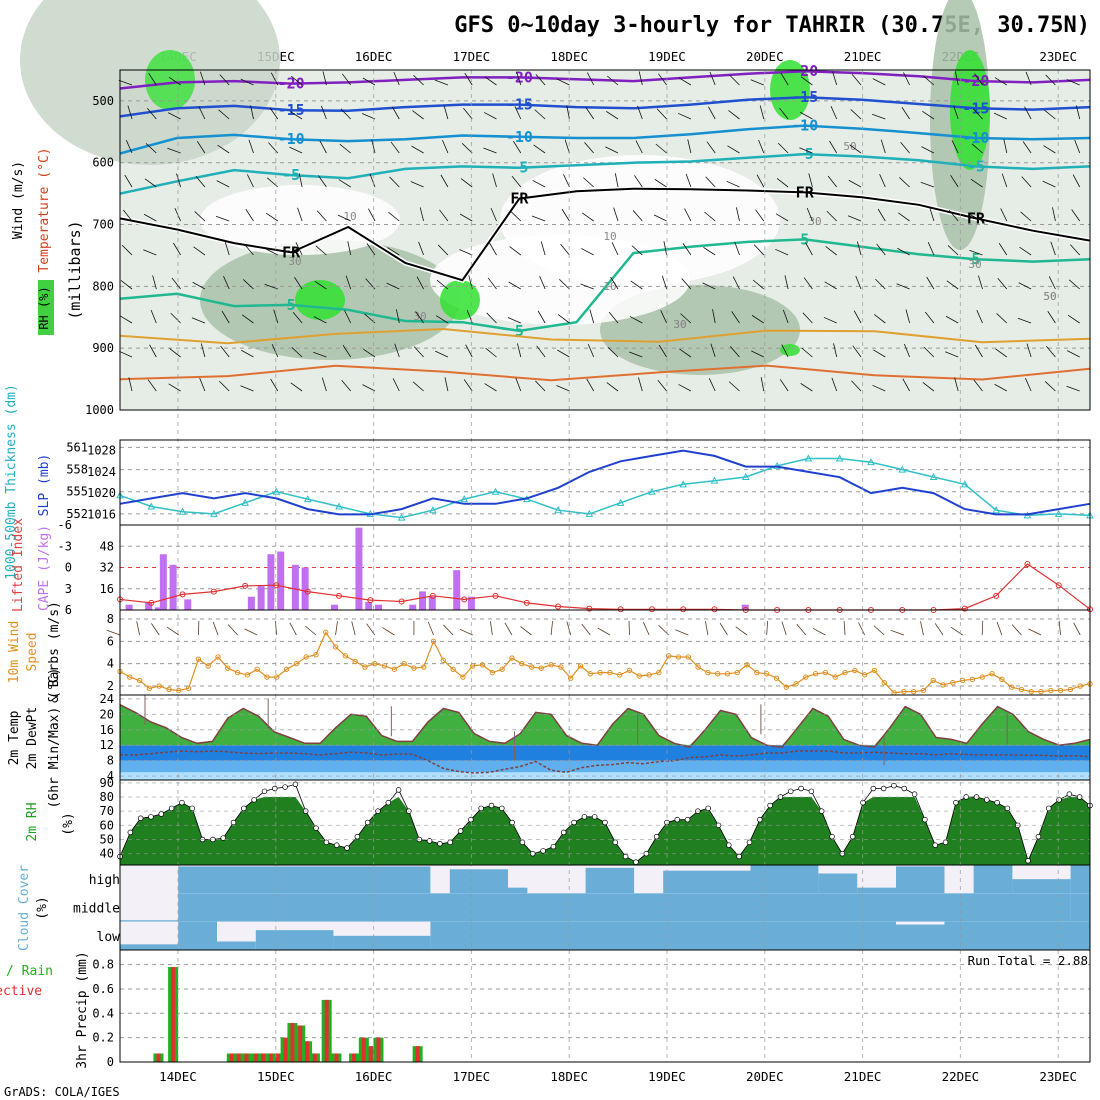  What do you see at coordinates (849, 146) in the screenshot?
I see `rh-contour-label-11: 50` at bounding box center [849, 146].